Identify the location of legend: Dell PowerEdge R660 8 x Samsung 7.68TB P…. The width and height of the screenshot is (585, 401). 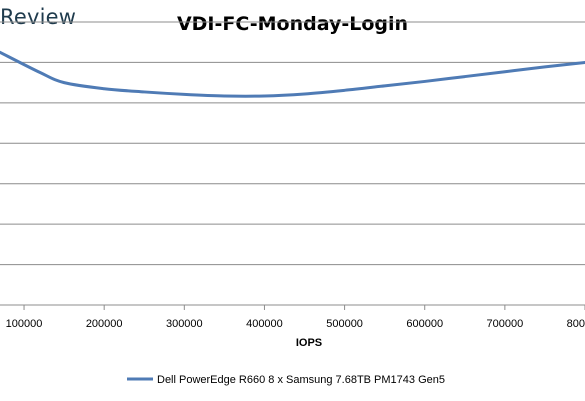
(286, 380).